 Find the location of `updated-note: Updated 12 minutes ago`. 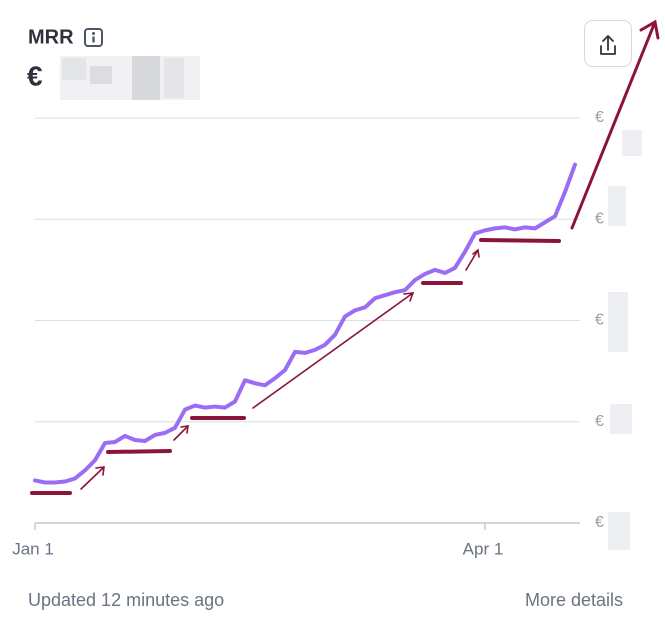

updated-note: Updated 12 minutes ago is located at coordinates (126, 600).